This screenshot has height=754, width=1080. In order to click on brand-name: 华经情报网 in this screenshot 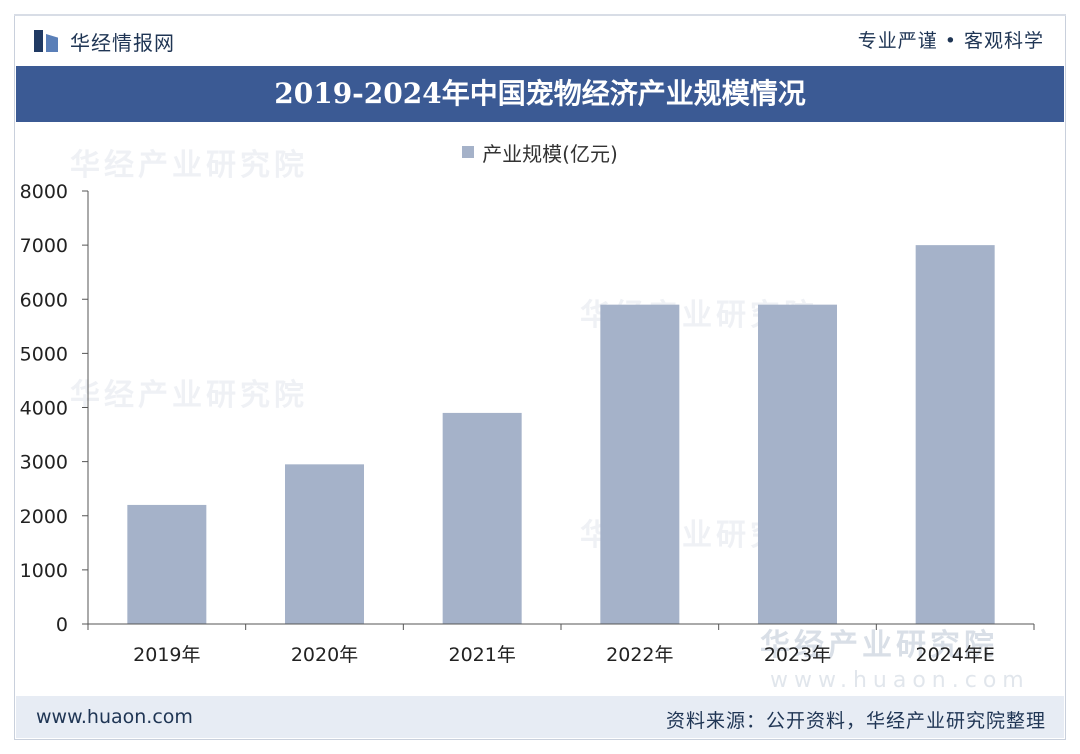, I will do `click(122, 42)`.